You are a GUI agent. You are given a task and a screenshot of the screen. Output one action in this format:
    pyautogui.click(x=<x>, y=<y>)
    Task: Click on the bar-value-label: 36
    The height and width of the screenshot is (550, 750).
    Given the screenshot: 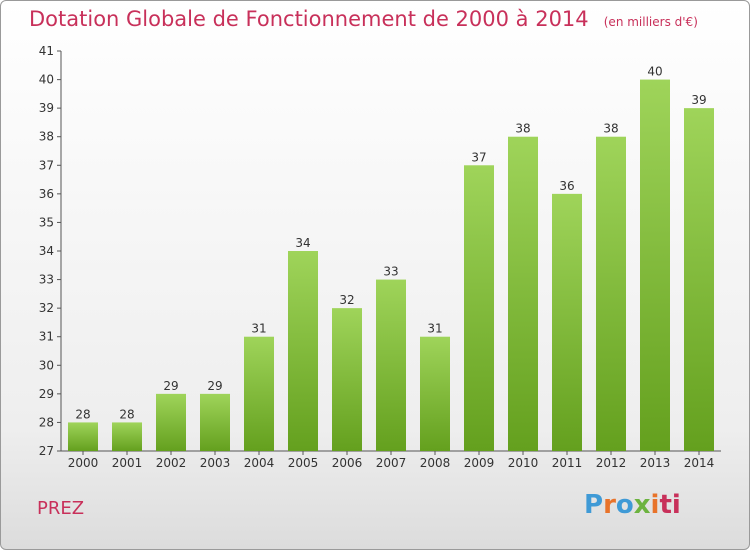 What is the action you would take?
    pyautogui.click(x=566, y=186)
    